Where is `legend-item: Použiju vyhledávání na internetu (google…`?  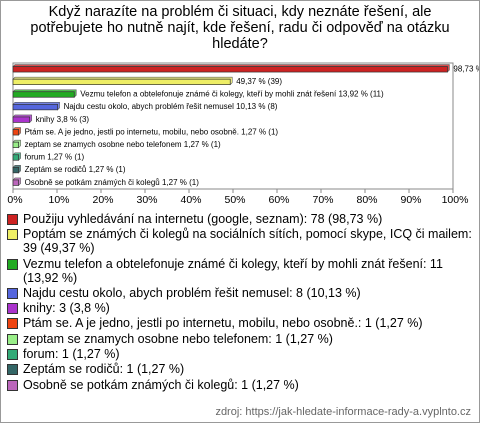 legend-item: Použiju vyhledávání na internetu (google… is located at coordinates (240, 219).